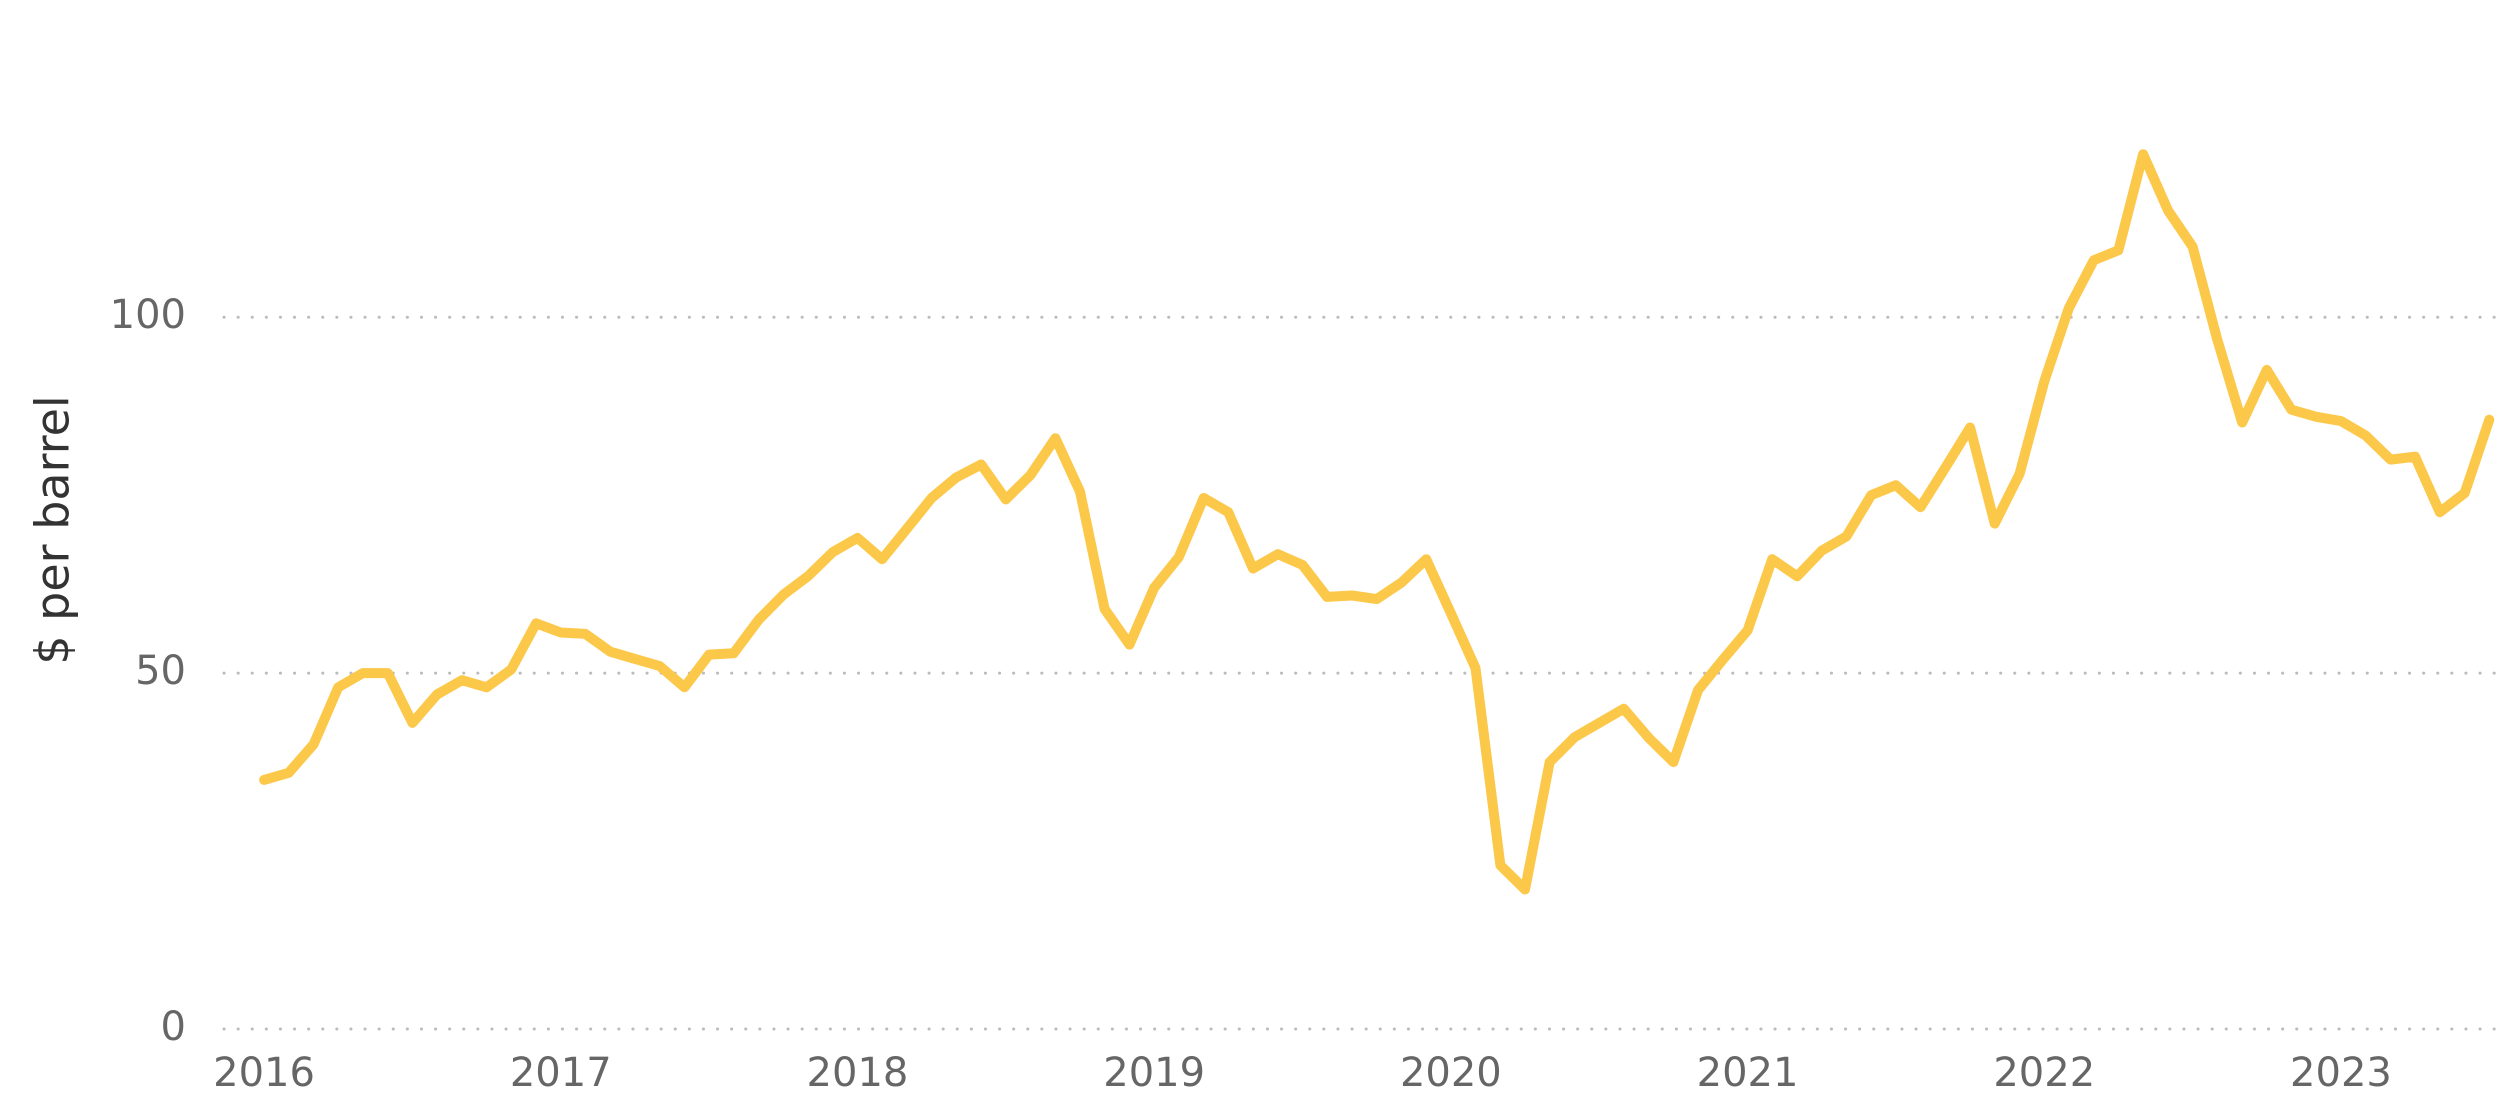 The width and height of the screenshot is (2508, 1105). Describe the element at coordinates (148, 315) in the screenshot. I see `y-tick-label: 100` at that location.